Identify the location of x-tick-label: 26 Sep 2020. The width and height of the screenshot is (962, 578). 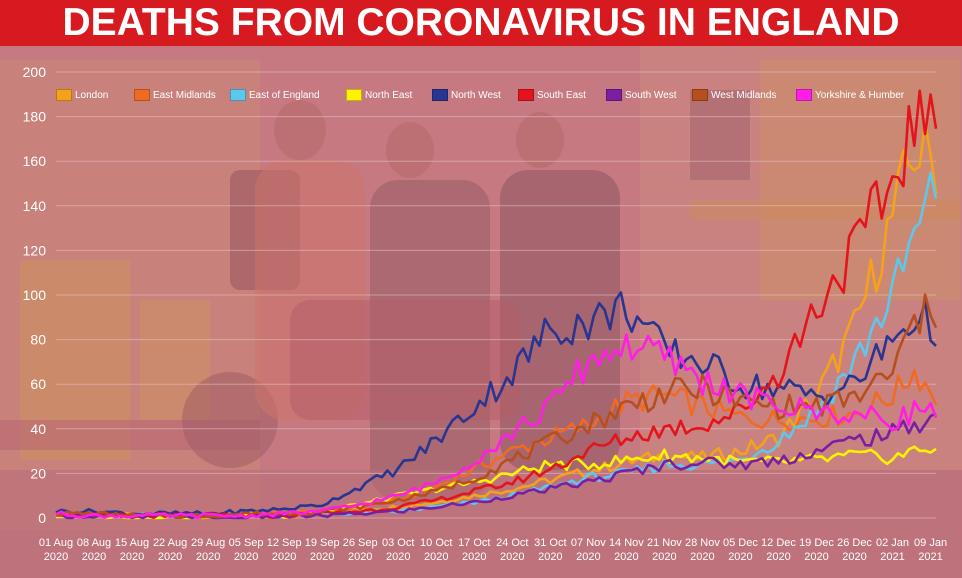
(360, 550).